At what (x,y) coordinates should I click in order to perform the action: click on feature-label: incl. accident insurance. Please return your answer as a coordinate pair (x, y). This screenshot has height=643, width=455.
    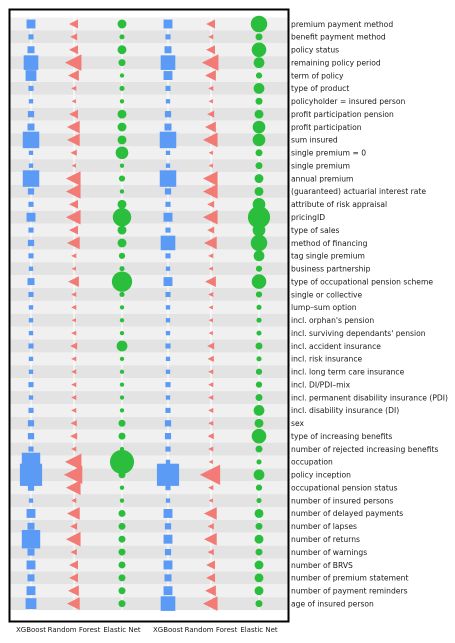
    Looking at the image, I should click on (336, 346).